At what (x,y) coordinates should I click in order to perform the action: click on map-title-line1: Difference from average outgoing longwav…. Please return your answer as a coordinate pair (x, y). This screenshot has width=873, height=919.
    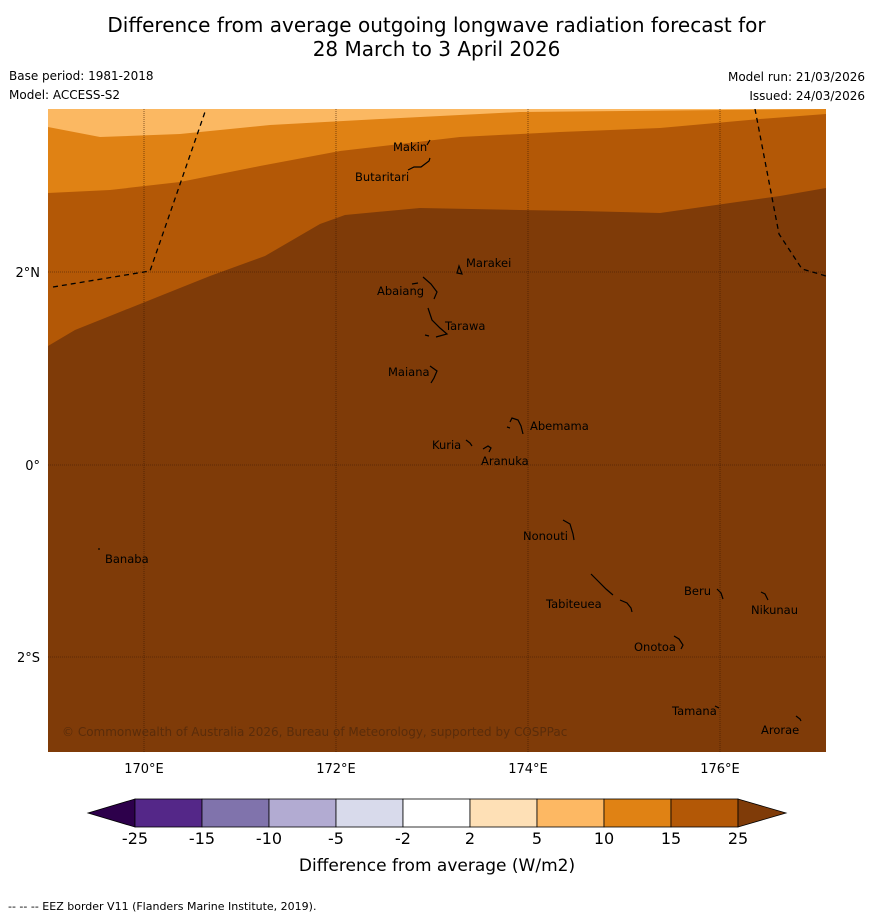
    Looking at the image, I should click on (436, 25).